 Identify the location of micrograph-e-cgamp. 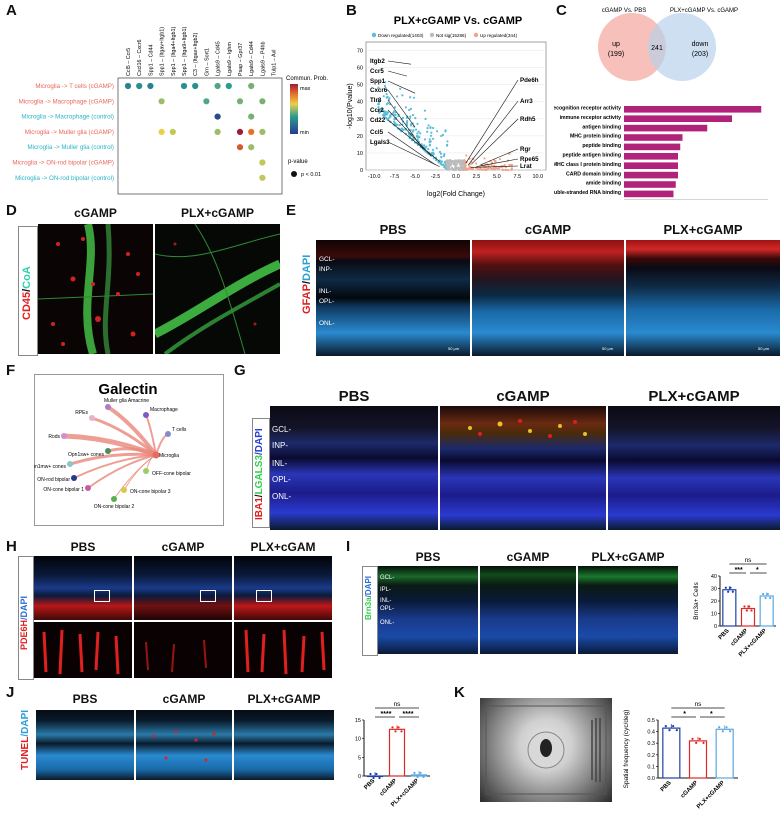
(548, 298).